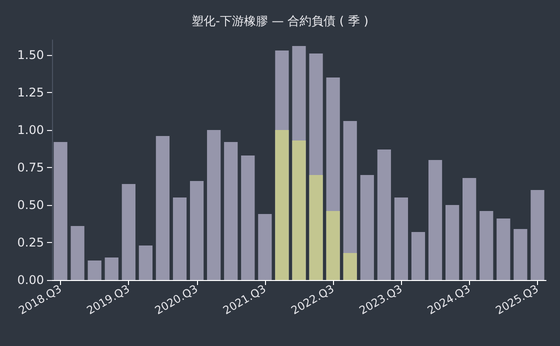 The image size is (560, 346). What do you see at coordinates (30, 167) in the screenshot?
I see `y-tick-label: 0.75` at bounding box center [30, 167].